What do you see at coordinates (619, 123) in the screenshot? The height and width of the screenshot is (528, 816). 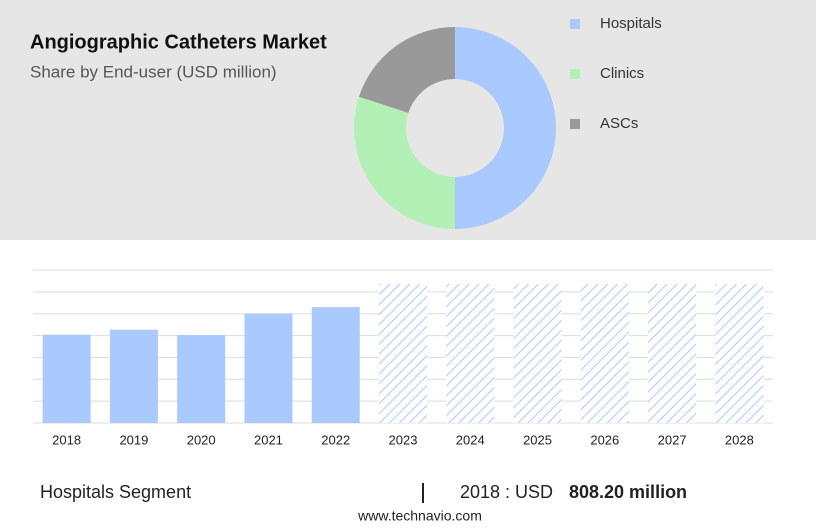 I see `legend-label: ASCs` at bounding box center [619, 123].